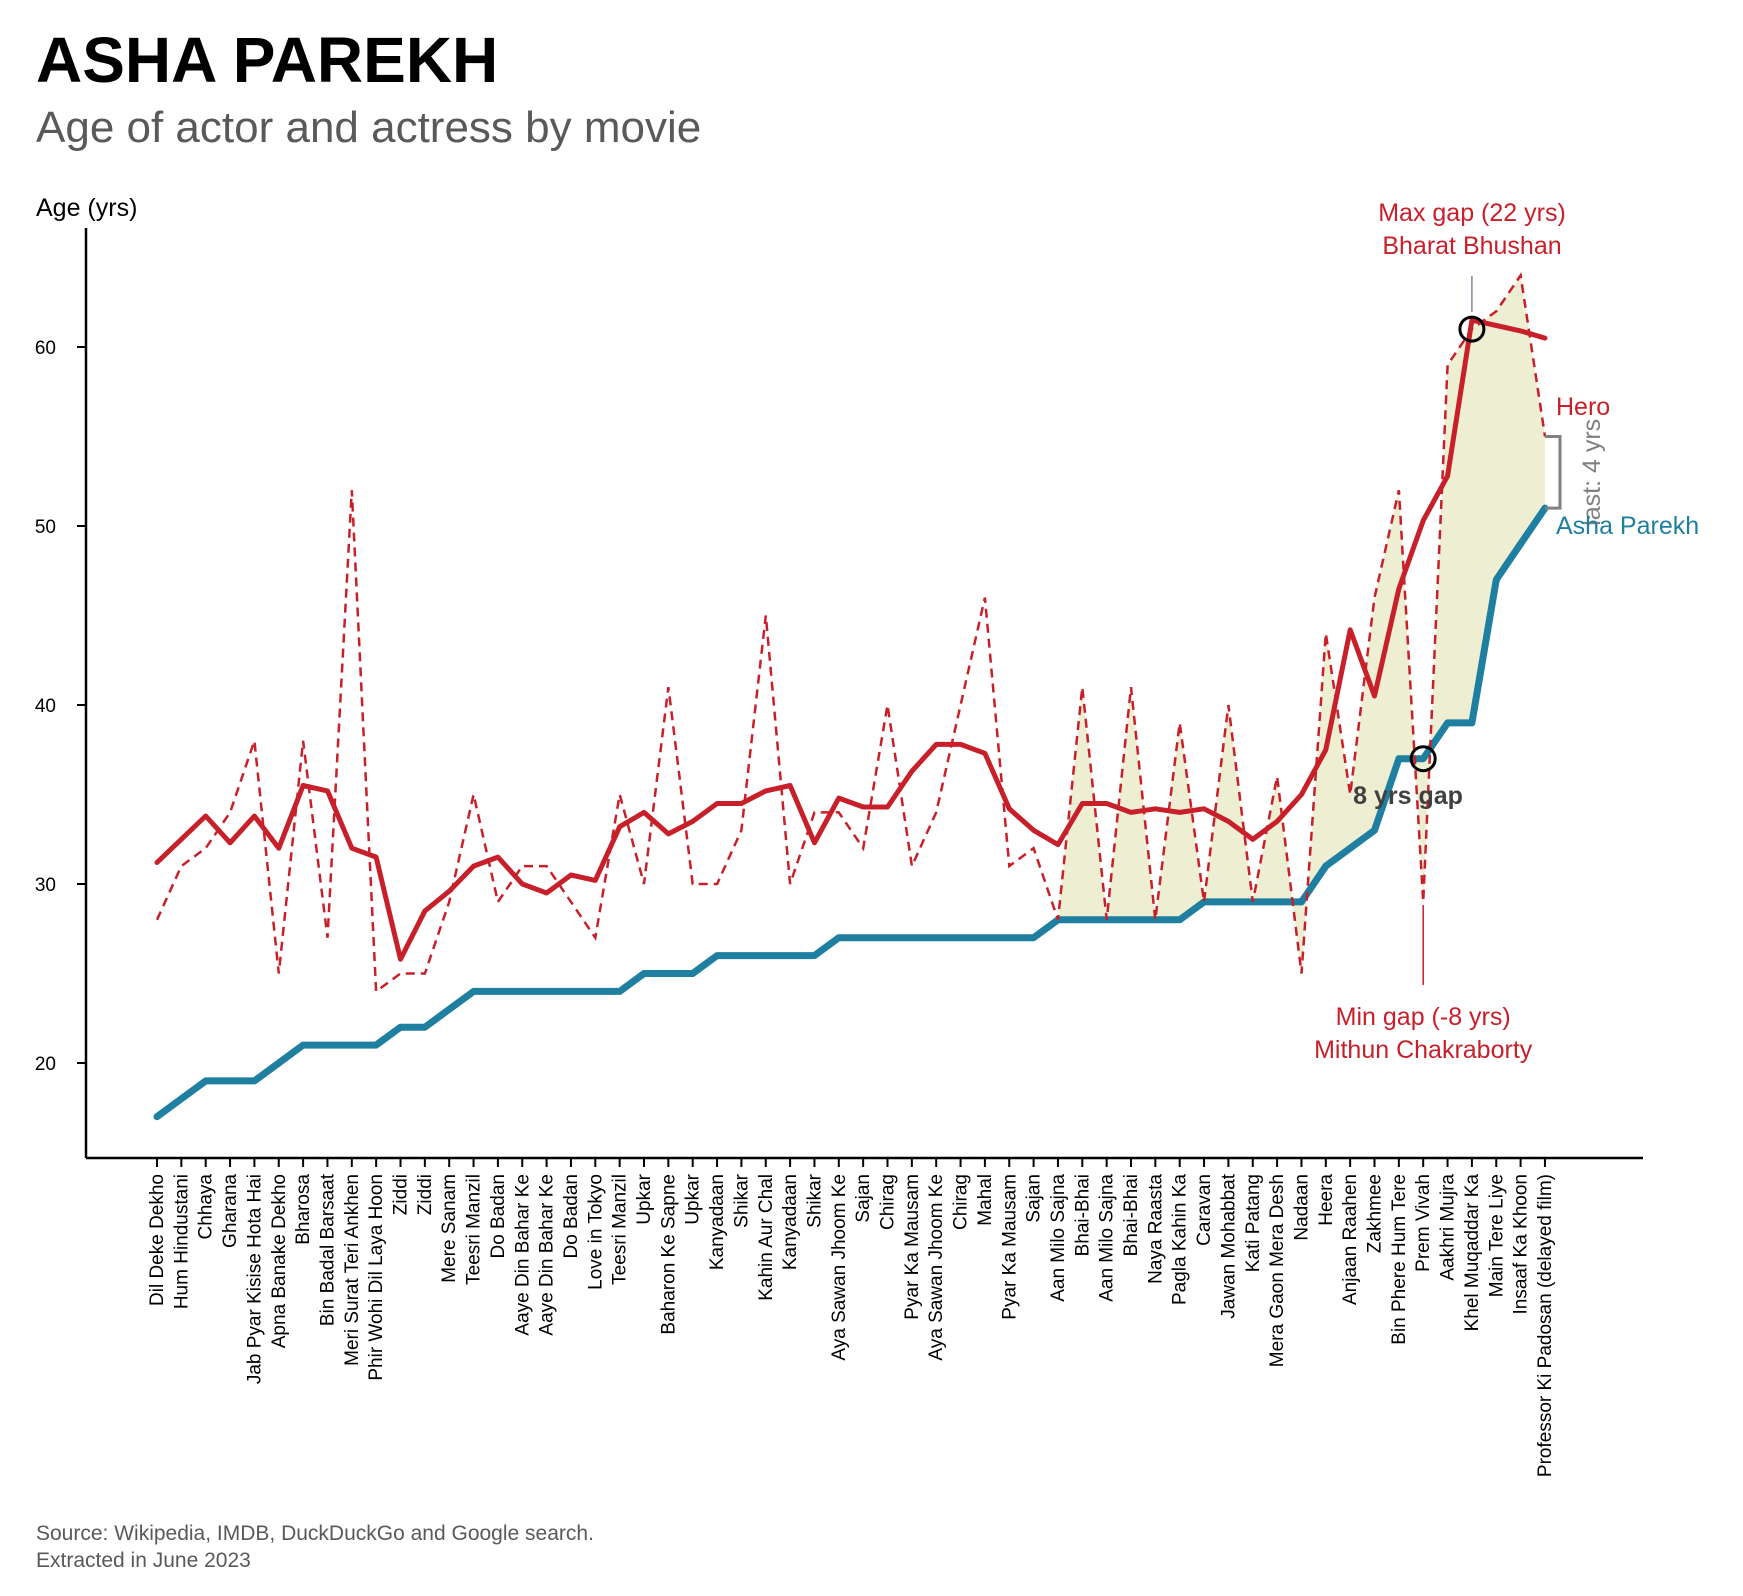  I want to click on x-tick-label: Gharana, so click(230, 1211).